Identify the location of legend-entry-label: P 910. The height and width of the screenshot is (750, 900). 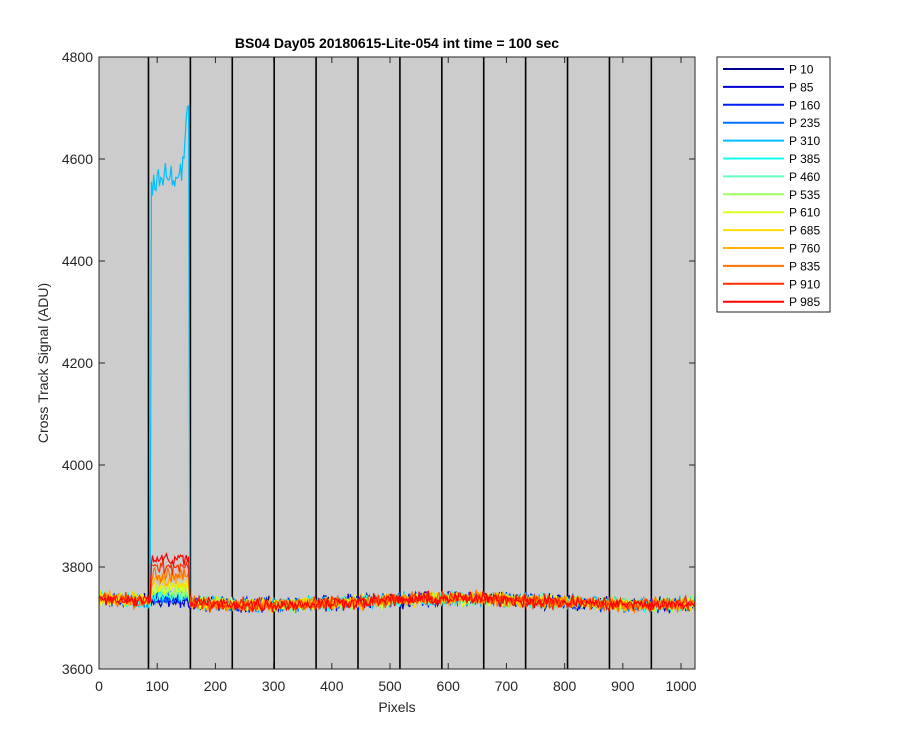
(804, 284).